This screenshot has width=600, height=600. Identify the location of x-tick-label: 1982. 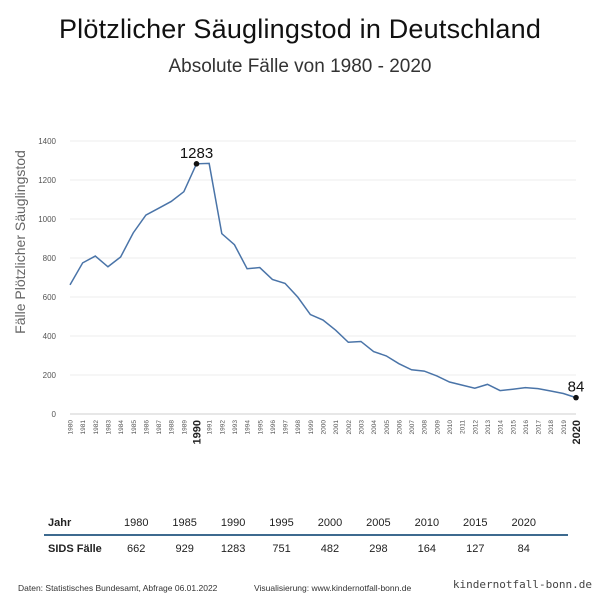
(96, 427).